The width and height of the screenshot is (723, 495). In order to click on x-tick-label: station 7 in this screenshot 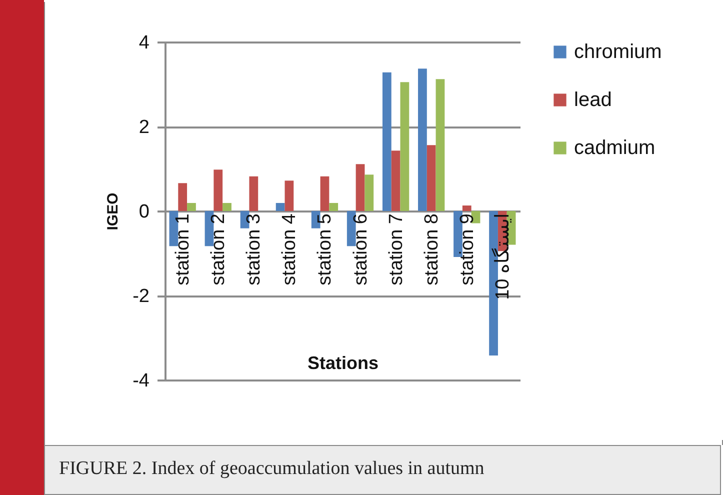, I will do `click(396, 250)`.